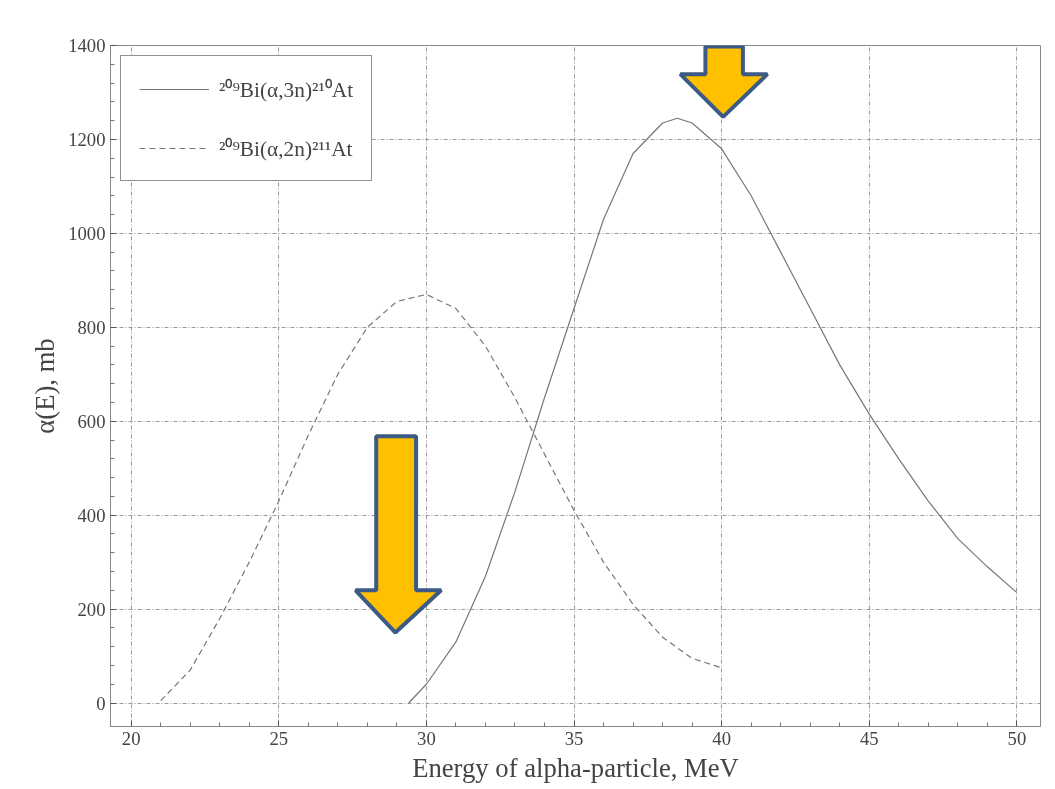  I want to click on x-tick-label: 30, so click(426, 738).